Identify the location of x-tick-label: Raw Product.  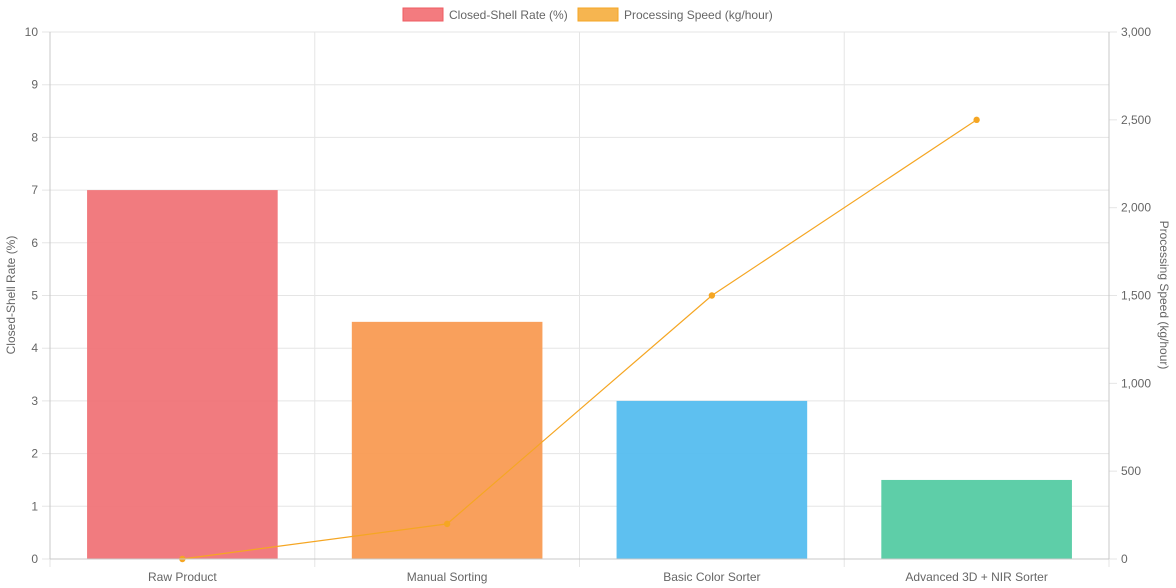
(182, 577).